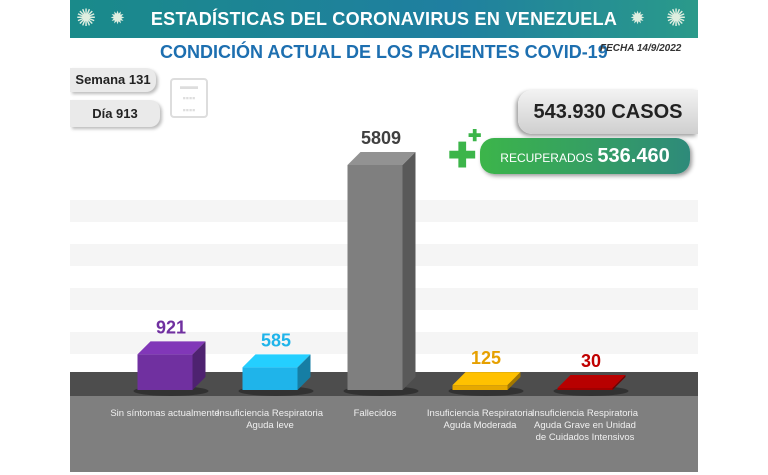  Describe the element at coordinates (189, 98) in the screenshot. I see `calendar-icon: ▬▬ ▪▪▪▪ ▪▪▪▪` at that location.